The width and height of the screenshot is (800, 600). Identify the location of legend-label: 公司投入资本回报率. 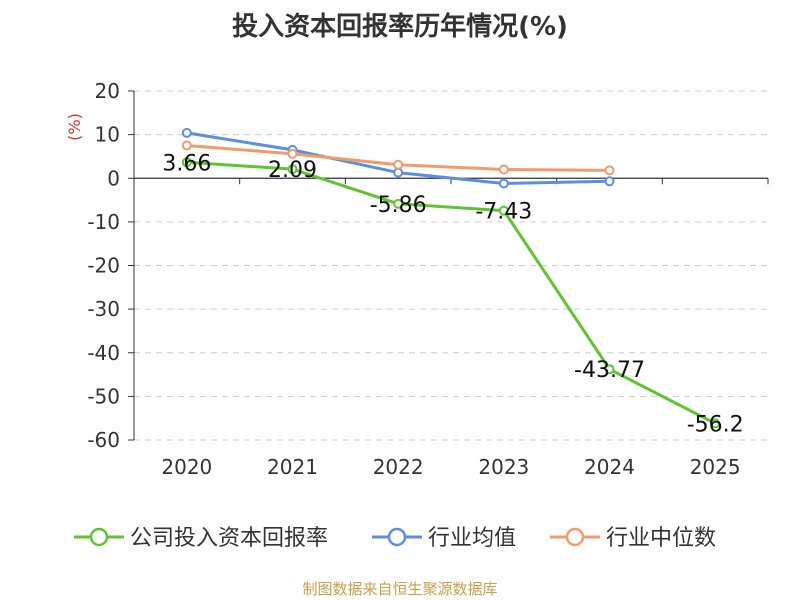
(229, 538).